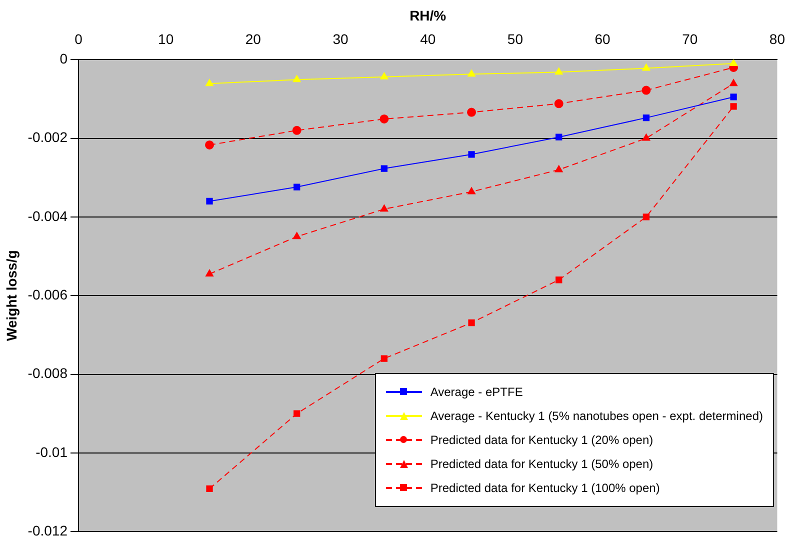 The width and height of the screenshot is (788, 543). What do you see at coordinates (78, 39) in the screenshot?
I see `x-tick-label: 0` at bounding box center [78, 39].